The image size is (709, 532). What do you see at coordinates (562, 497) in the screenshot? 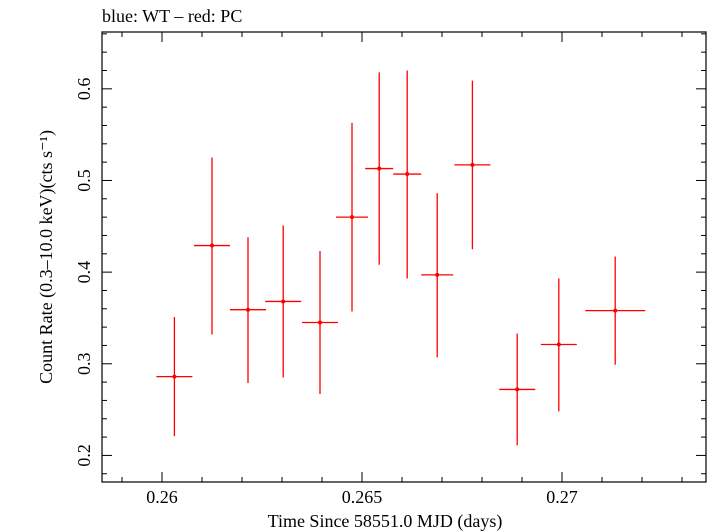
I see `x-tick-label: 0.27` at bounding box center [562, 497].